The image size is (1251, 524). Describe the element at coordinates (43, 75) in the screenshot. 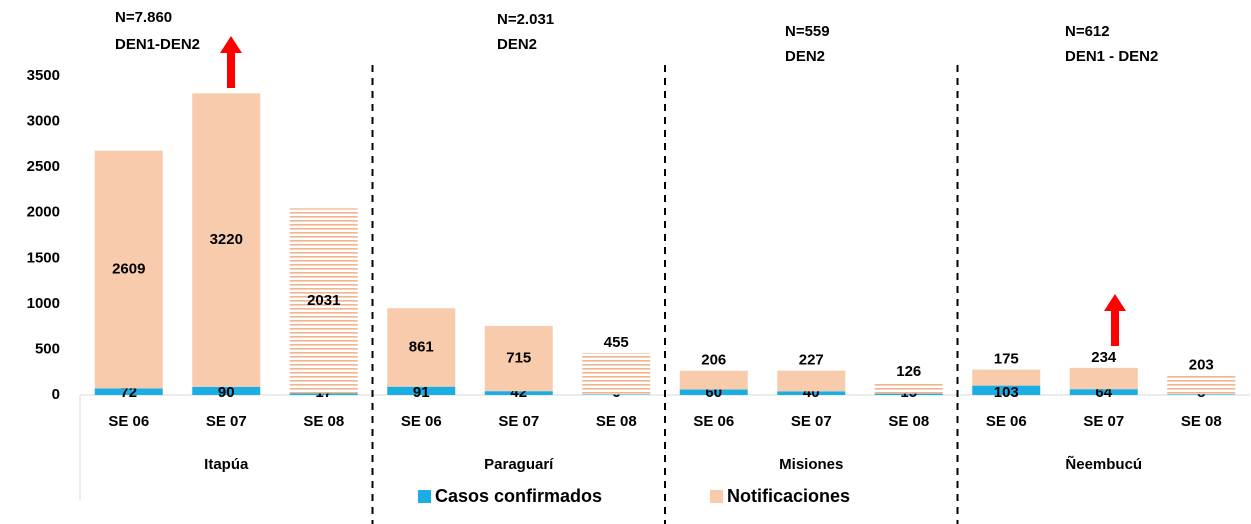

I see `y-tick-label: 3500` at that location.